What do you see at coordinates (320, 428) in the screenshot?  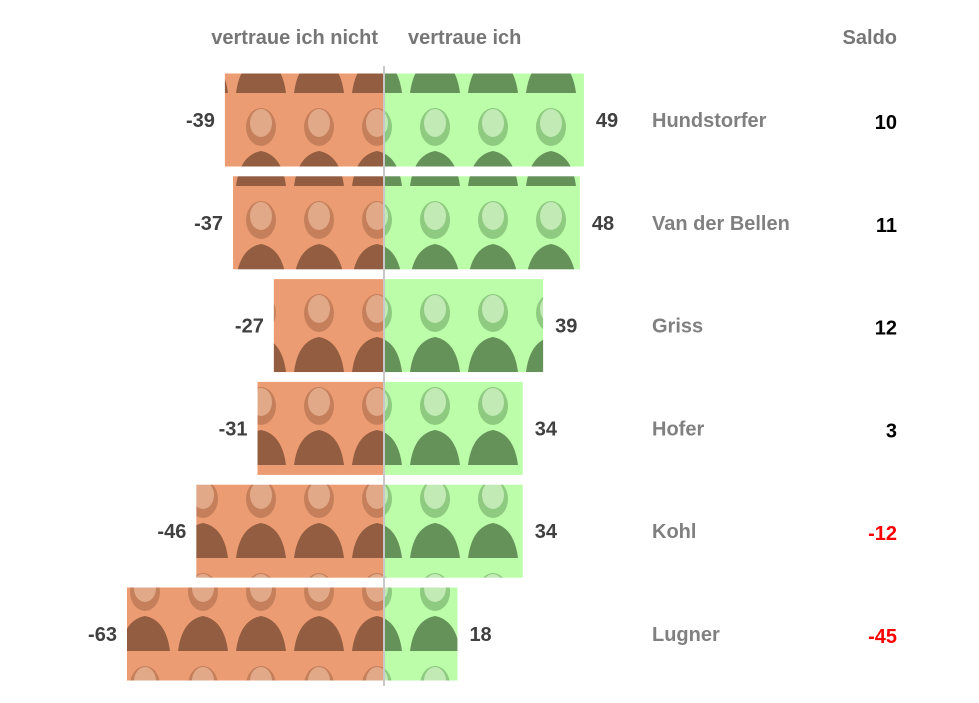 I see `bar-negative-hofer` at bounding box center [320, 428].